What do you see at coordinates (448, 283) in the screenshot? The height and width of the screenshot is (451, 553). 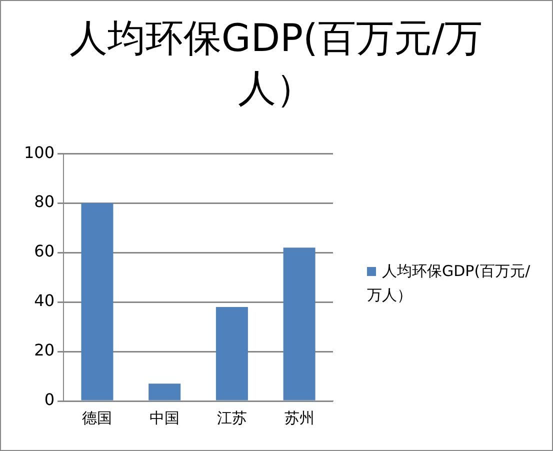 I see `legend-label: 人均环保GDP(百万元/万人）` at bounding box center [448, 283].